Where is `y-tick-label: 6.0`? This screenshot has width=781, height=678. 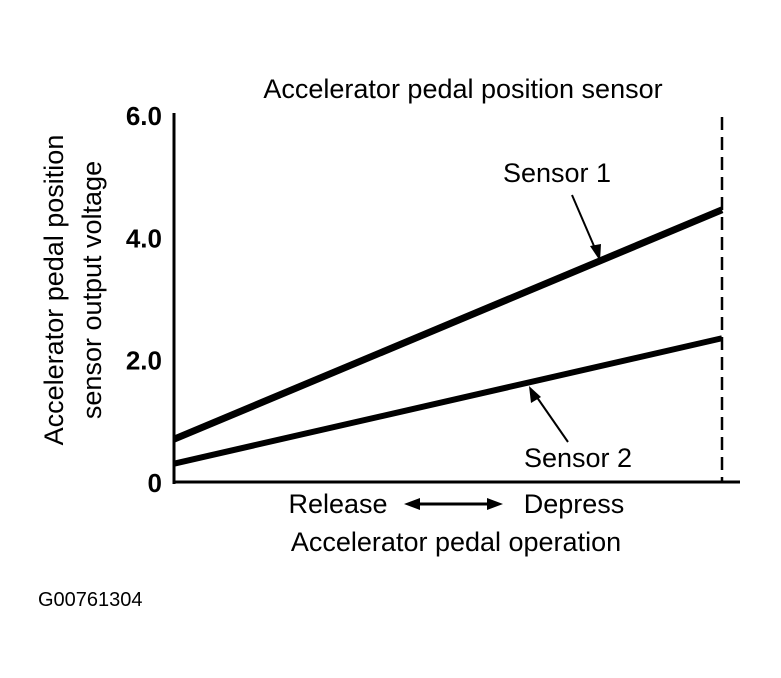 y-tick-label: 6.0 is located at coordinates (144, 116).